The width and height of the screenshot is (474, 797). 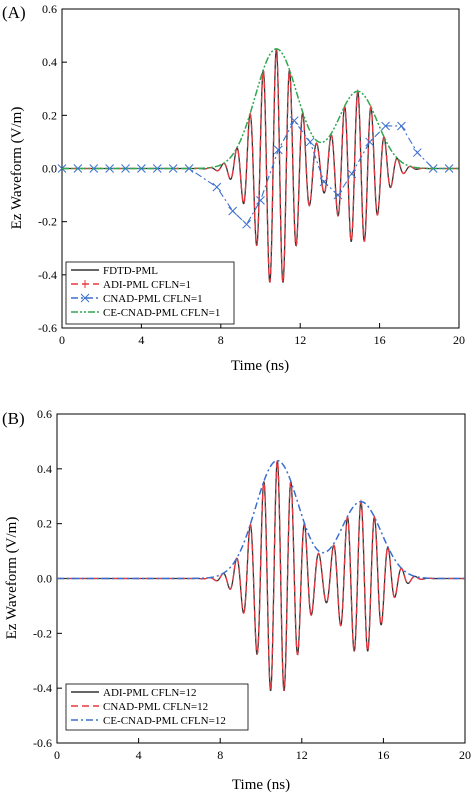 I want to click on legend-entry: FDTD-PML, so click(x=114, y=271).